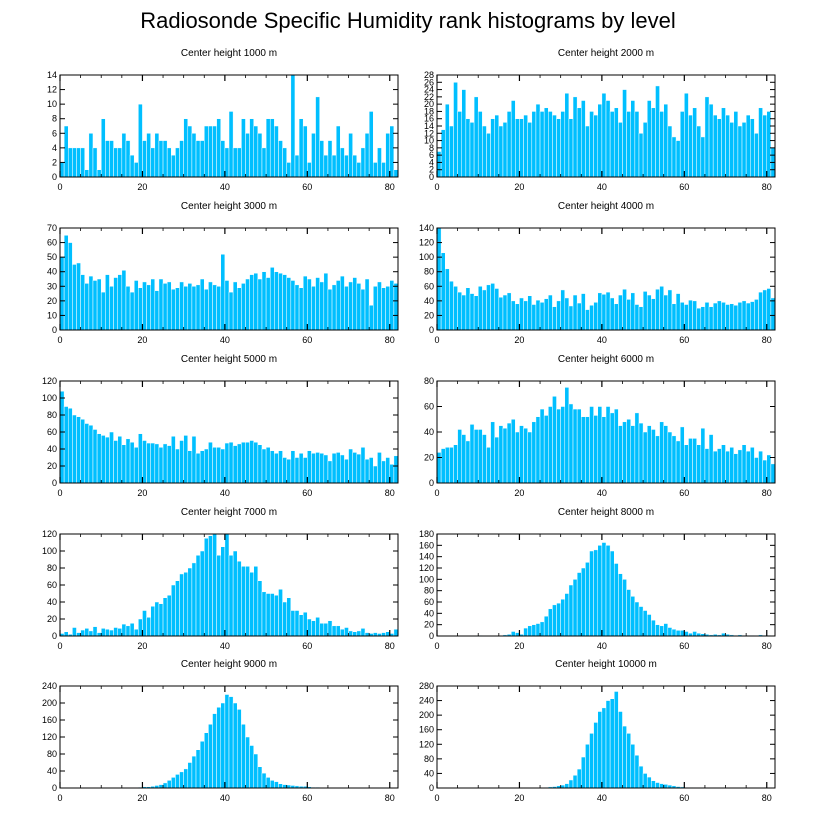  Describe the element at coordinates (229, 126) in the screenshot. I see `plot-frame` at that location.